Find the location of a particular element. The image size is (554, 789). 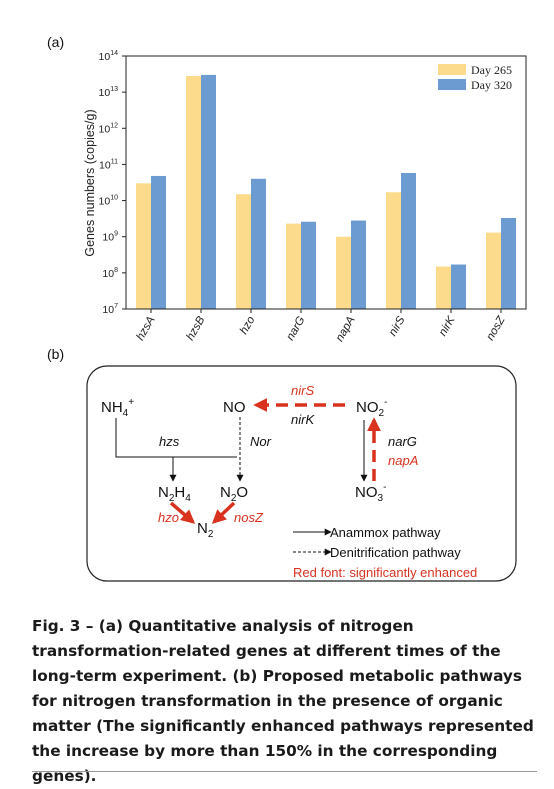

n2o-to-n2-arrow is located at coordinates (223, 512).